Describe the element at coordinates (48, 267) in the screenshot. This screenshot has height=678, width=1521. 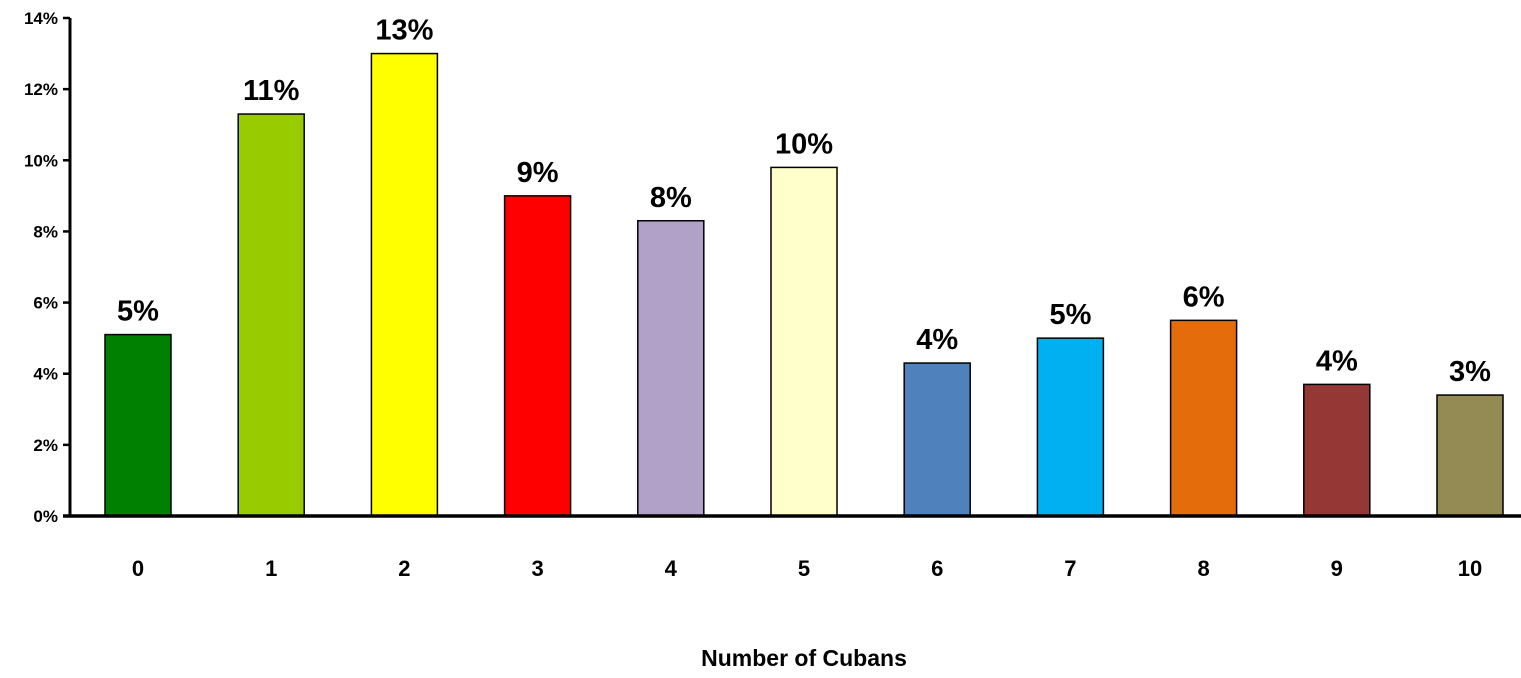
I see `y-axis: 0% 2% 4% 6% 8% 10% 12% 14%` at that location.